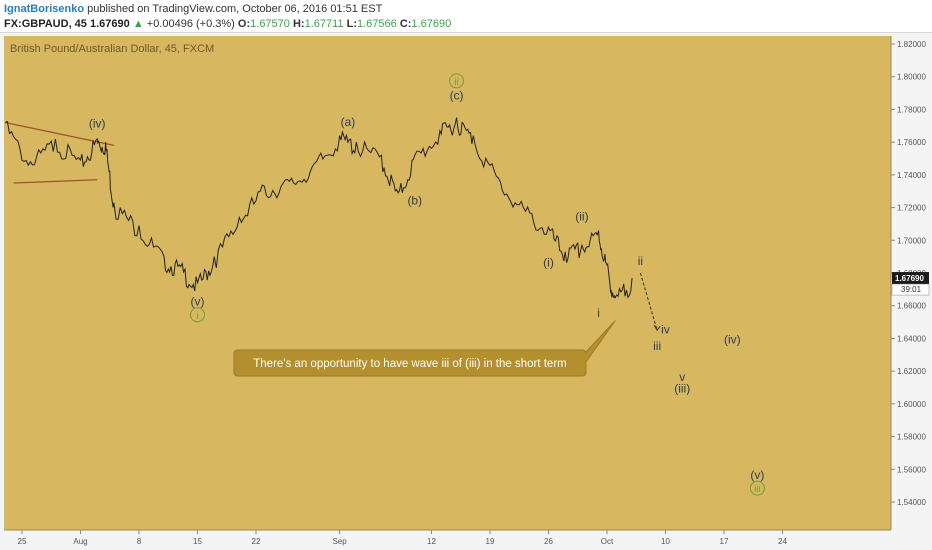  What do you see at coordinates (431, 541) in the screenshot?
I see `x-tick-label: 12` at bounding box center [431, 541].